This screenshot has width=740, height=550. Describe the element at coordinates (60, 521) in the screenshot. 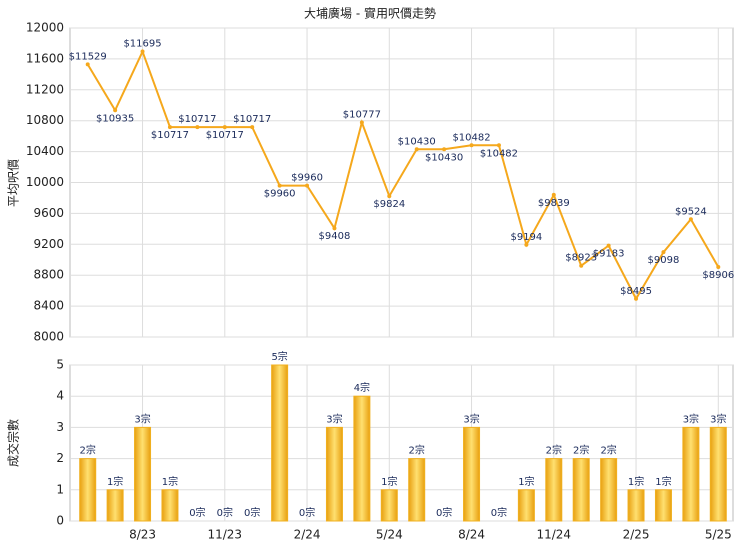

I see `y-tick-label: 0` at that location.